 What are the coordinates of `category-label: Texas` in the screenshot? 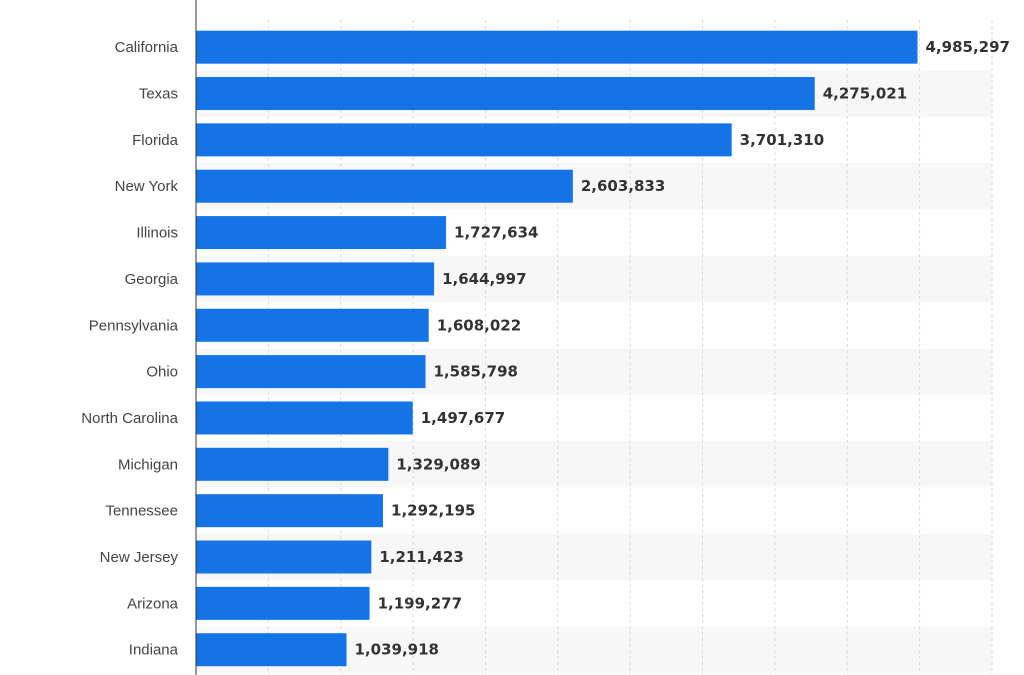 It's located at (158, 94).